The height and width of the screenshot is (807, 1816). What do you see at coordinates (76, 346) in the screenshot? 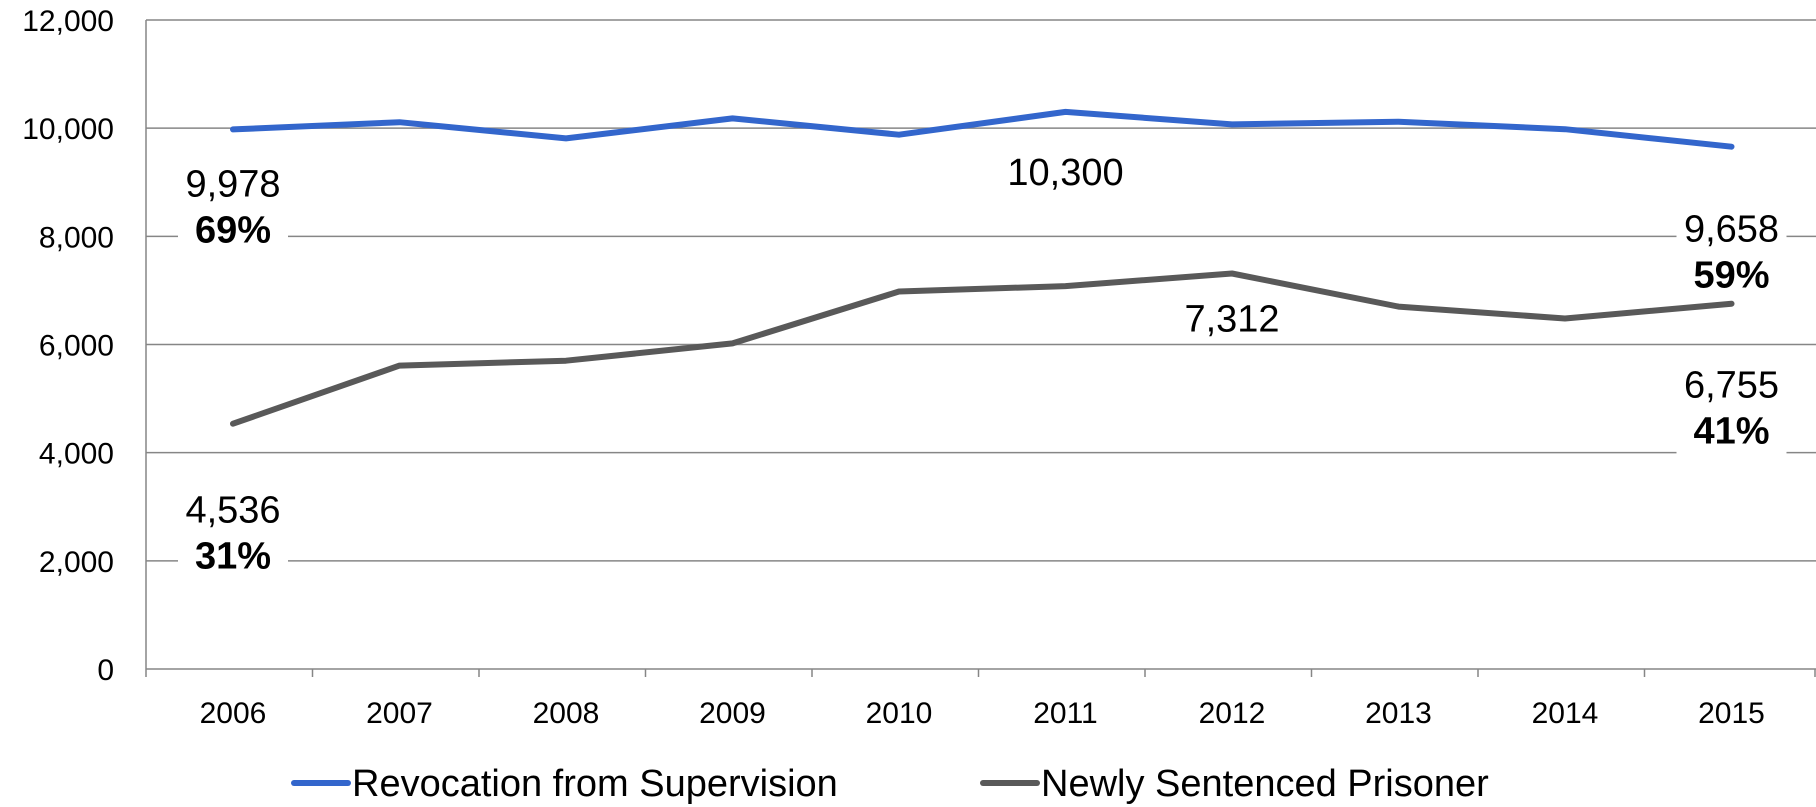
I see `y-tick-label: 6,000` at bounding box center [76, 346].